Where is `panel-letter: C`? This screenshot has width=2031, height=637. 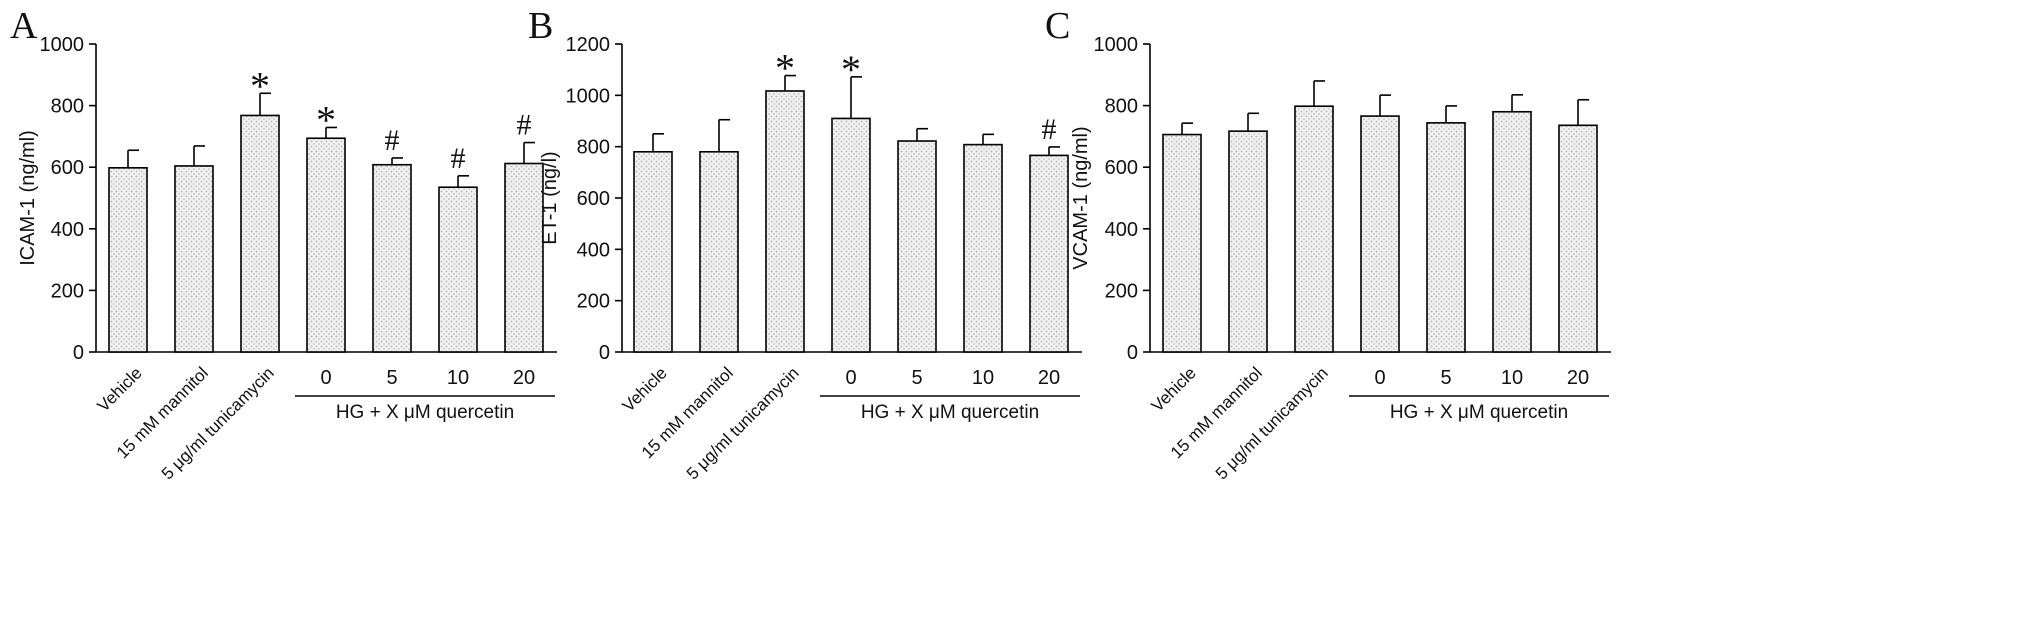
panel-letter: C is located at coordinates (1057, 26).